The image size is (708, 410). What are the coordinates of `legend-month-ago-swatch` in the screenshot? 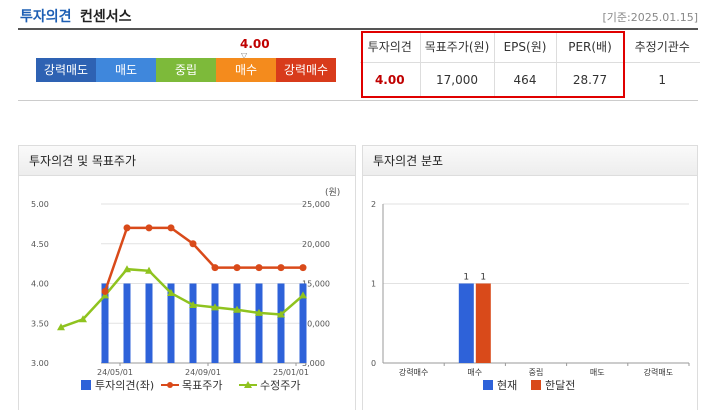 It's located at (536, 385).